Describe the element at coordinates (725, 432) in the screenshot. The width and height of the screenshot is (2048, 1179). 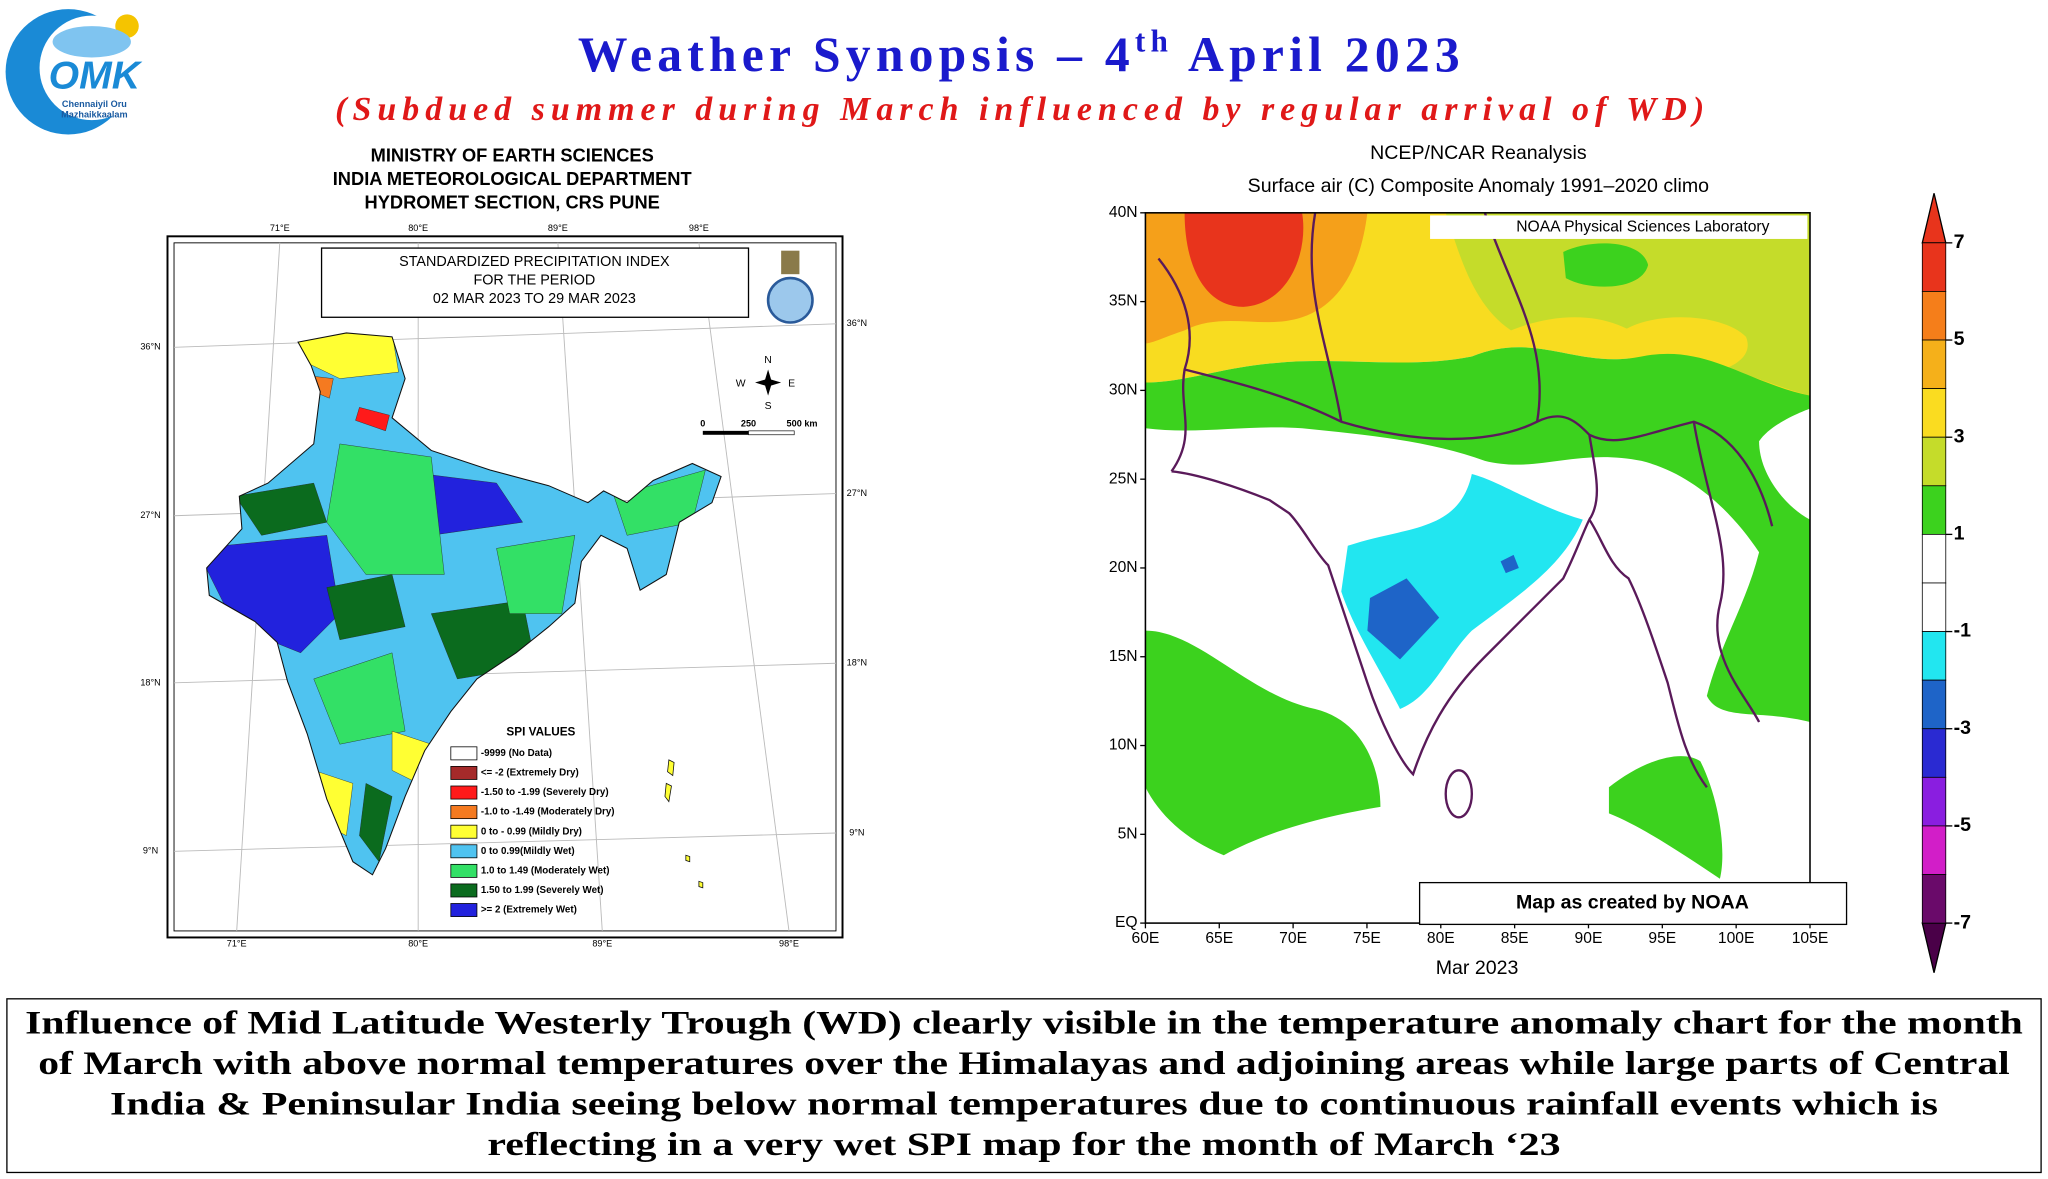
I see `scale-bar-dark` at that location.